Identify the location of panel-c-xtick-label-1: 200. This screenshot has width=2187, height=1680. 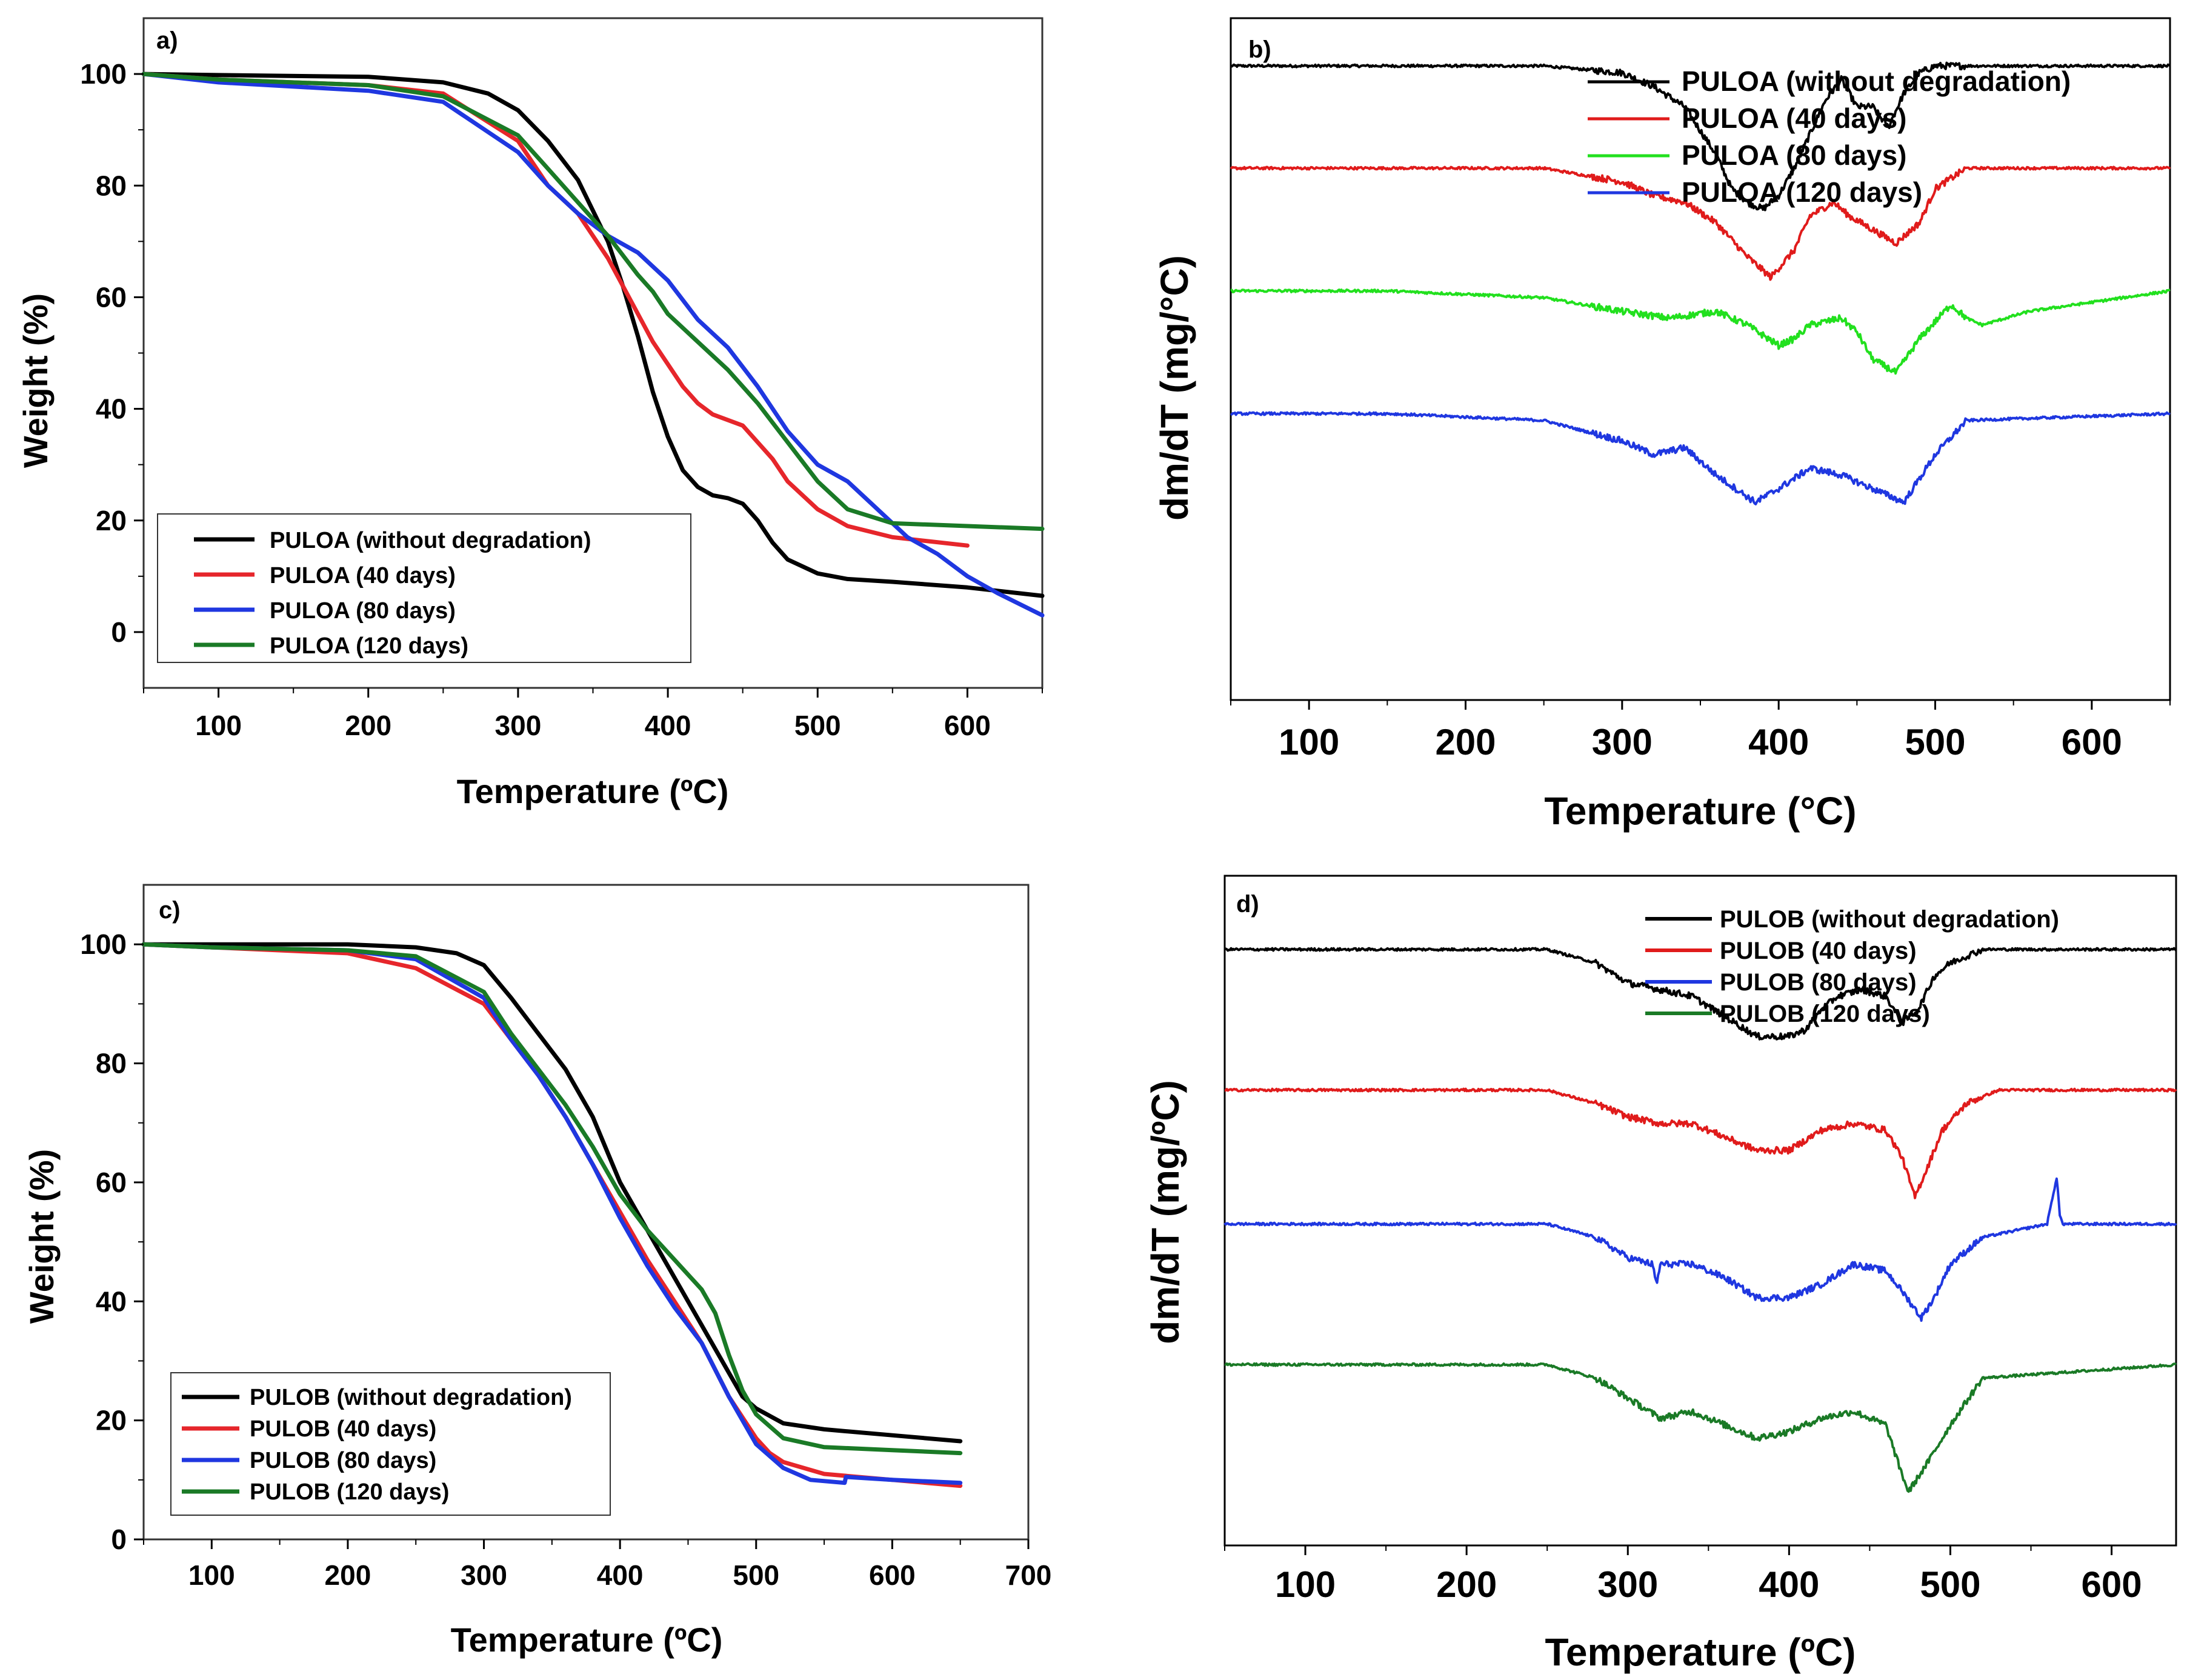
(348, 1575).